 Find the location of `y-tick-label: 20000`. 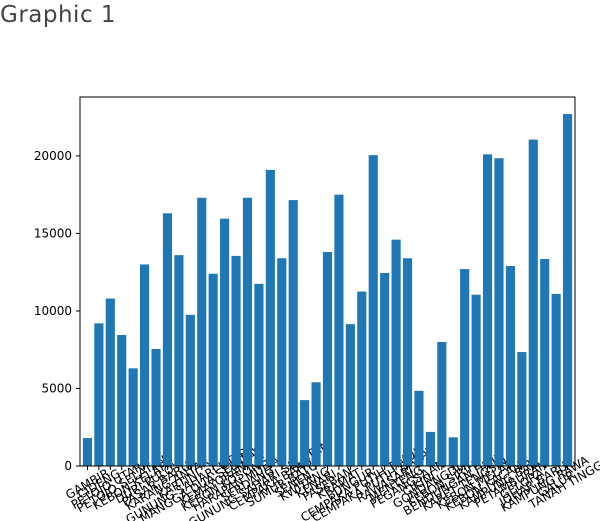

y-tick-label: 20000 is located at coordinates (53, 156).